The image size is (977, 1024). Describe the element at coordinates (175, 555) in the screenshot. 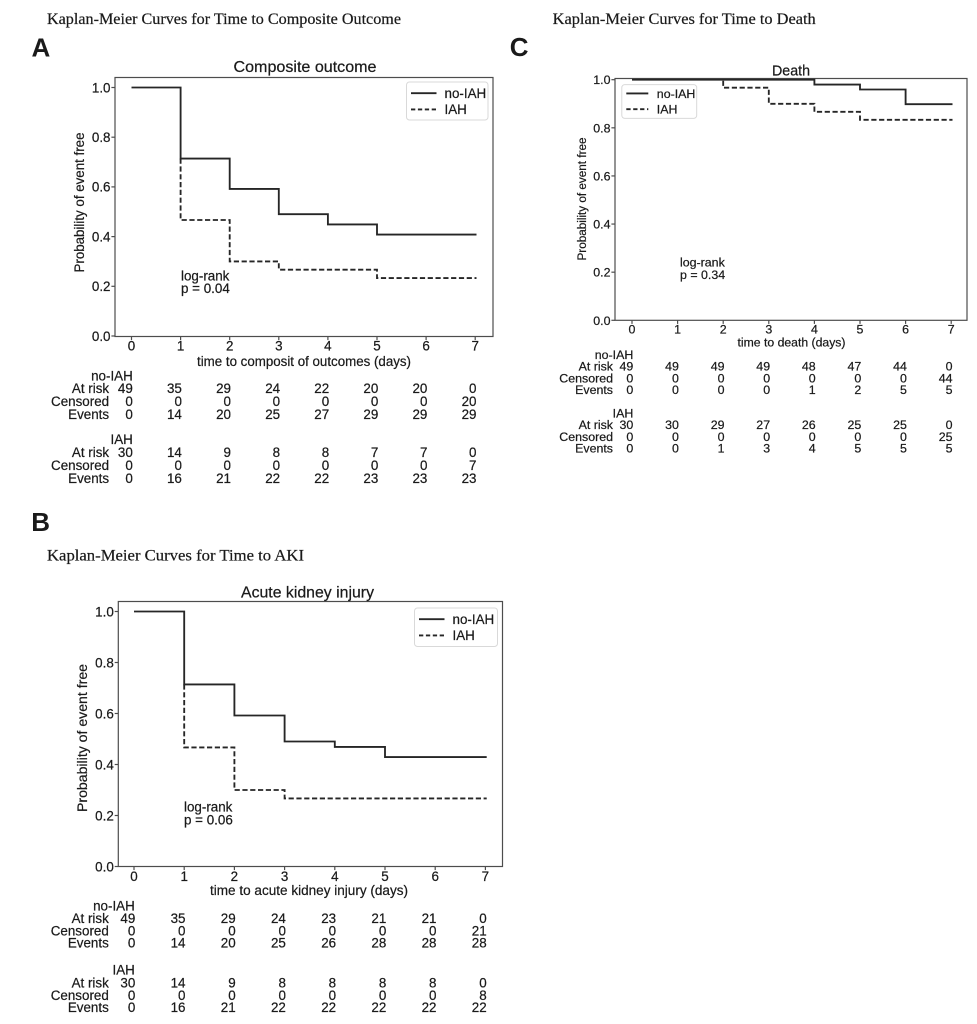

I see `svg-text:Kaplan-Meier Curves for Time t: Kaplan-Meier Curves for Time to AKI` at that location.